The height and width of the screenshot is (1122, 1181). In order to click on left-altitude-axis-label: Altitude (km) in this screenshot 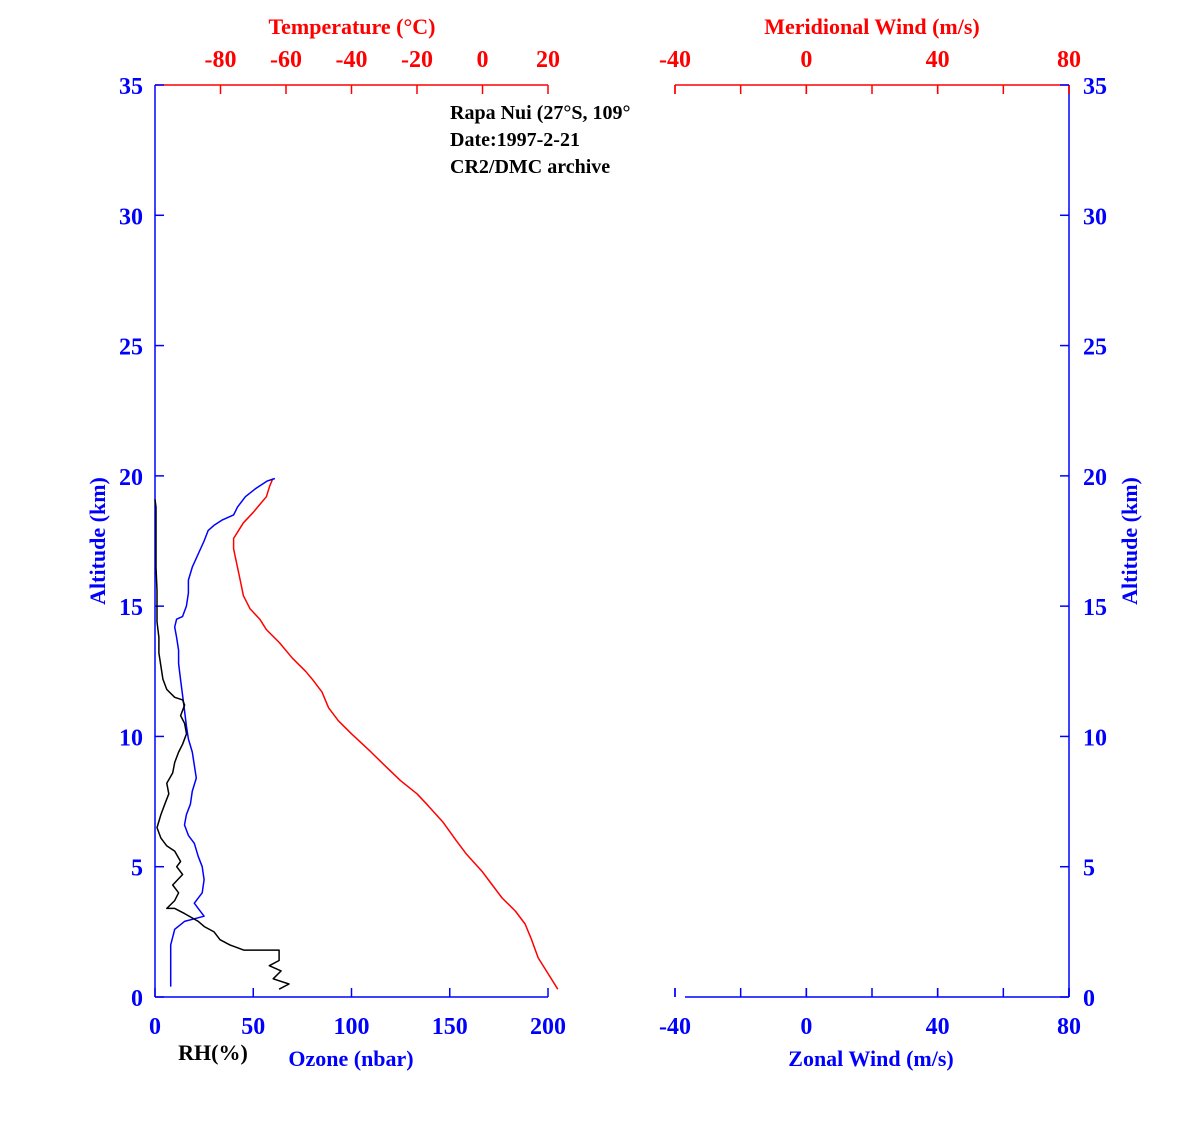, I will do `click(97, 541)`.